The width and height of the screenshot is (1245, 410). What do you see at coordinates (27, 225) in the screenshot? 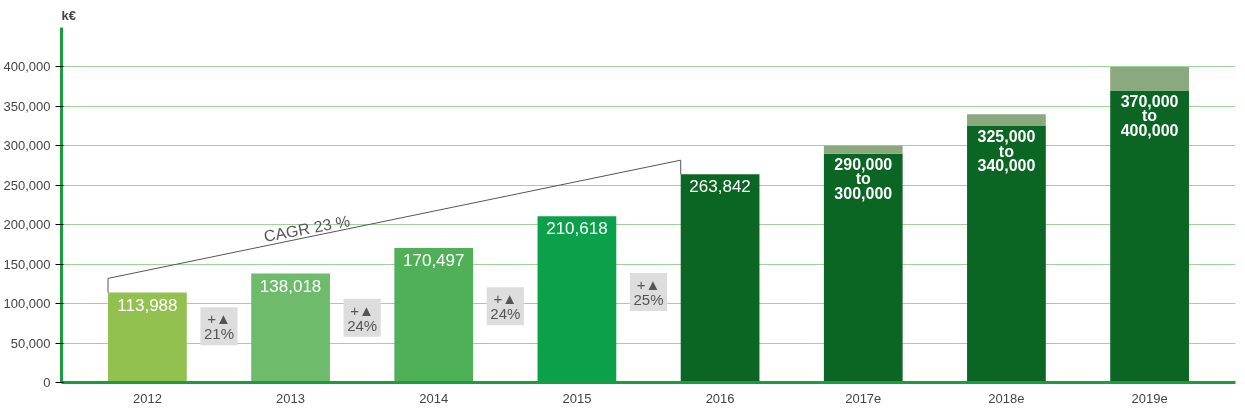
I see `y-tick-label: 200,000` at bounding box center [27, 225].